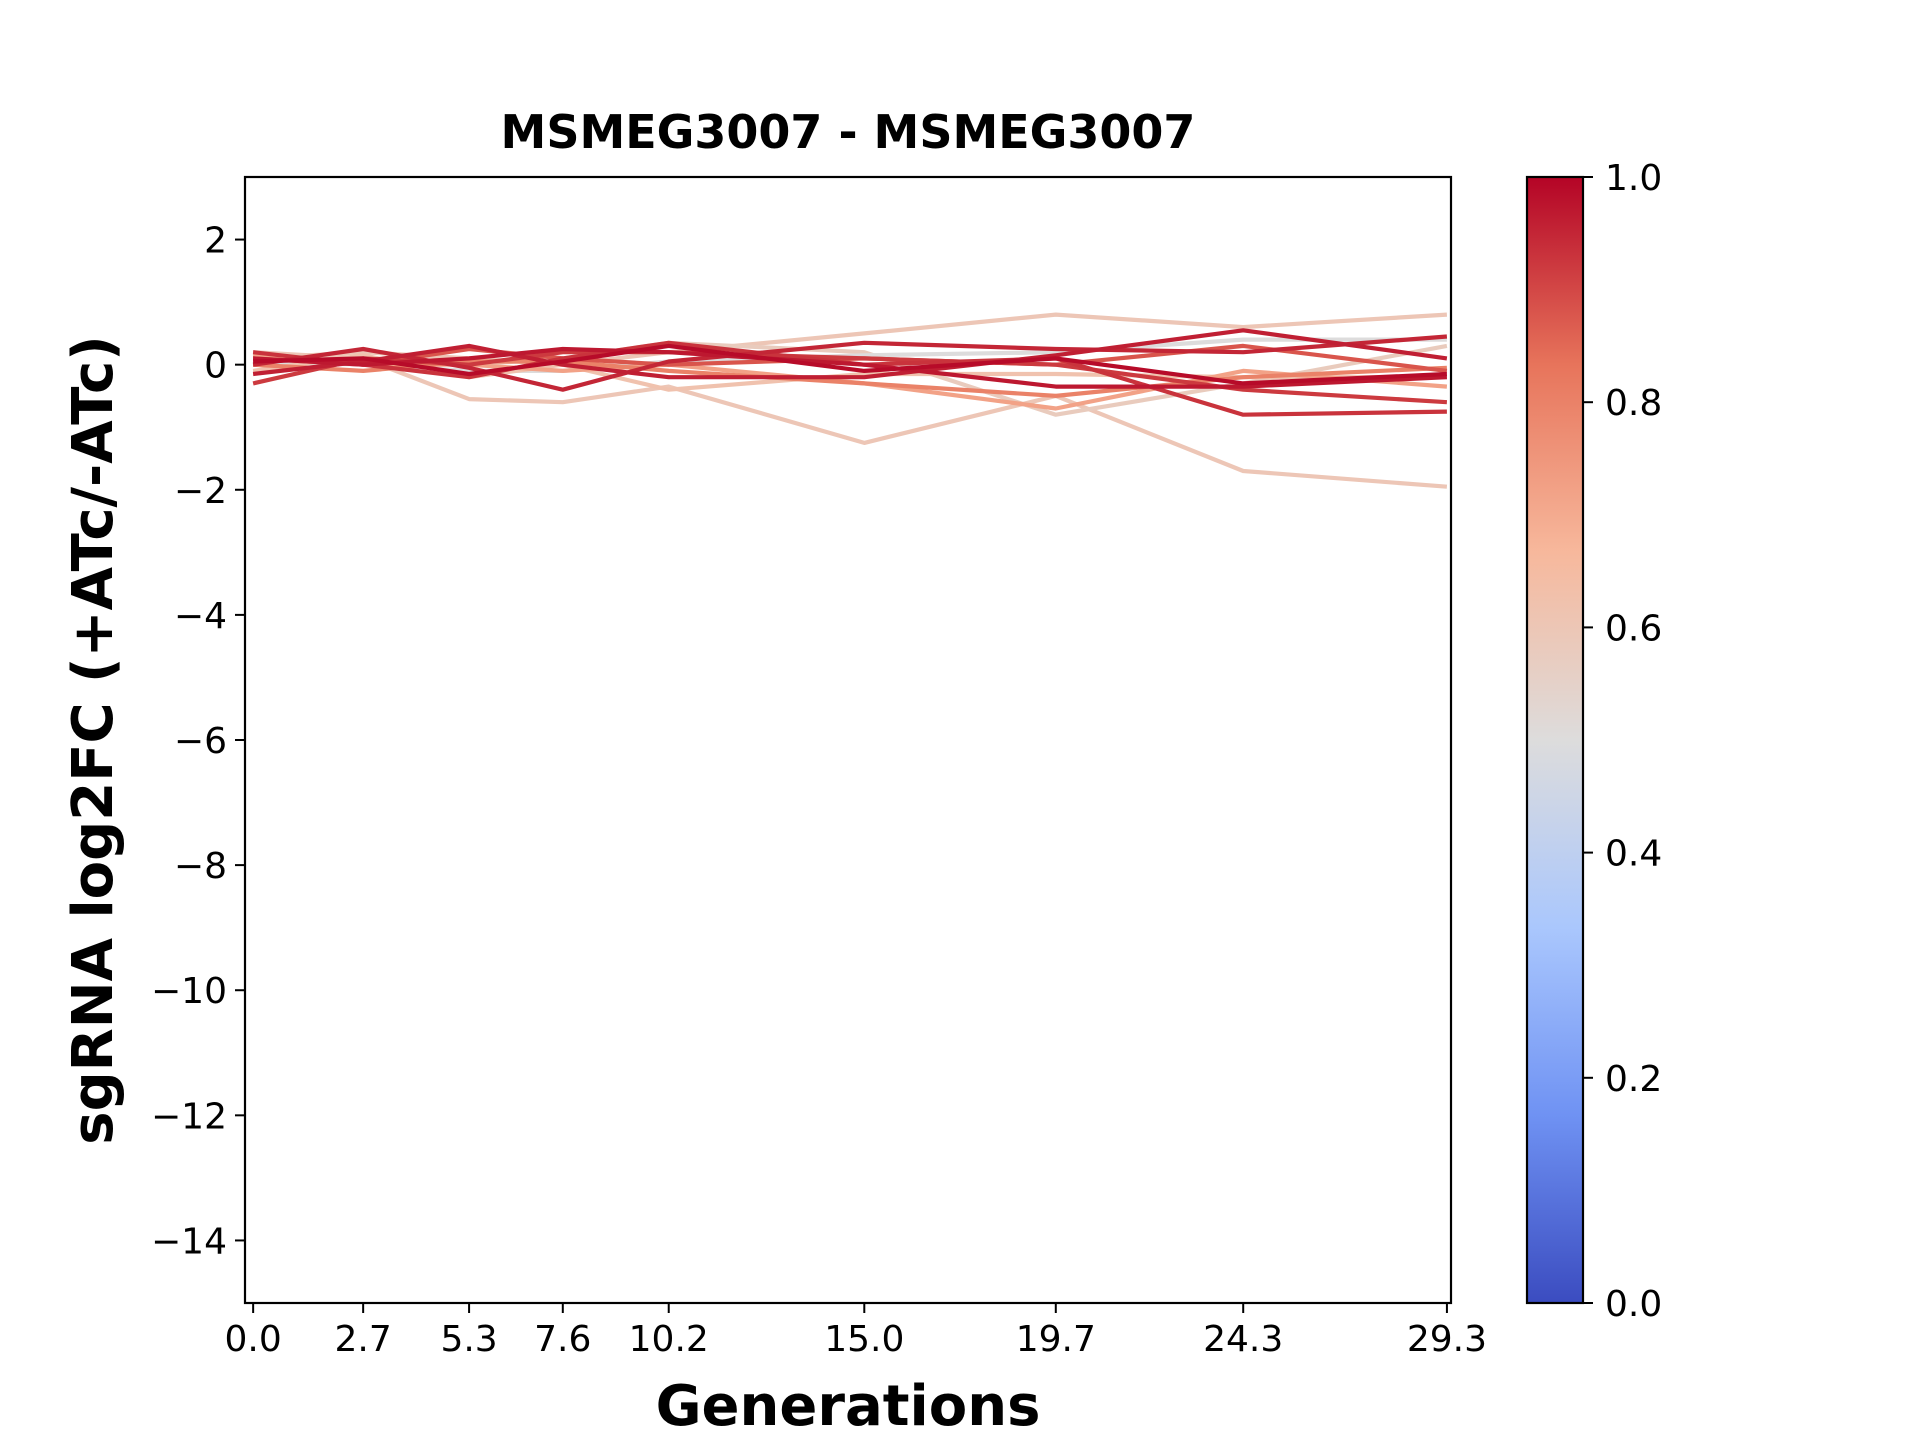 This screenshot has width=1920, height=1440. I want to click on y-axis: 2 0 −2 −4 −6 −8 −10 −12 −14, so click(198, 741).